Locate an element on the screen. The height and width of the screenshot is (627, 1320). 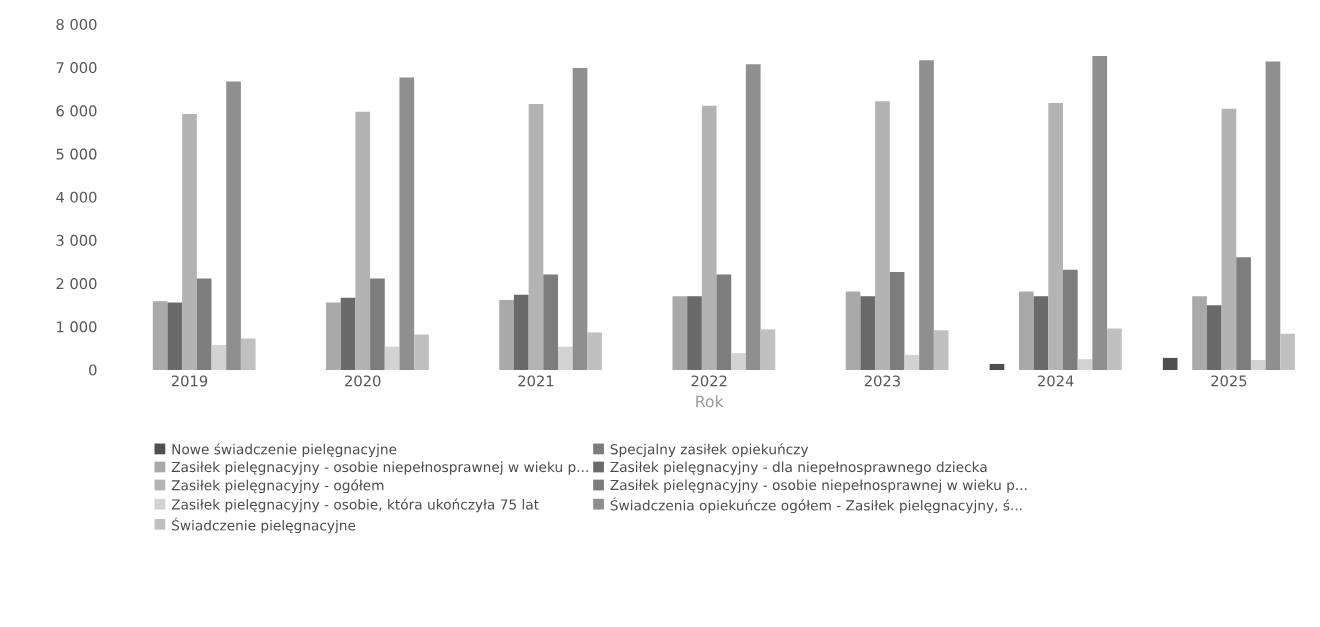
y-tick-label: 4 000 is located at coordinates (76, 197).